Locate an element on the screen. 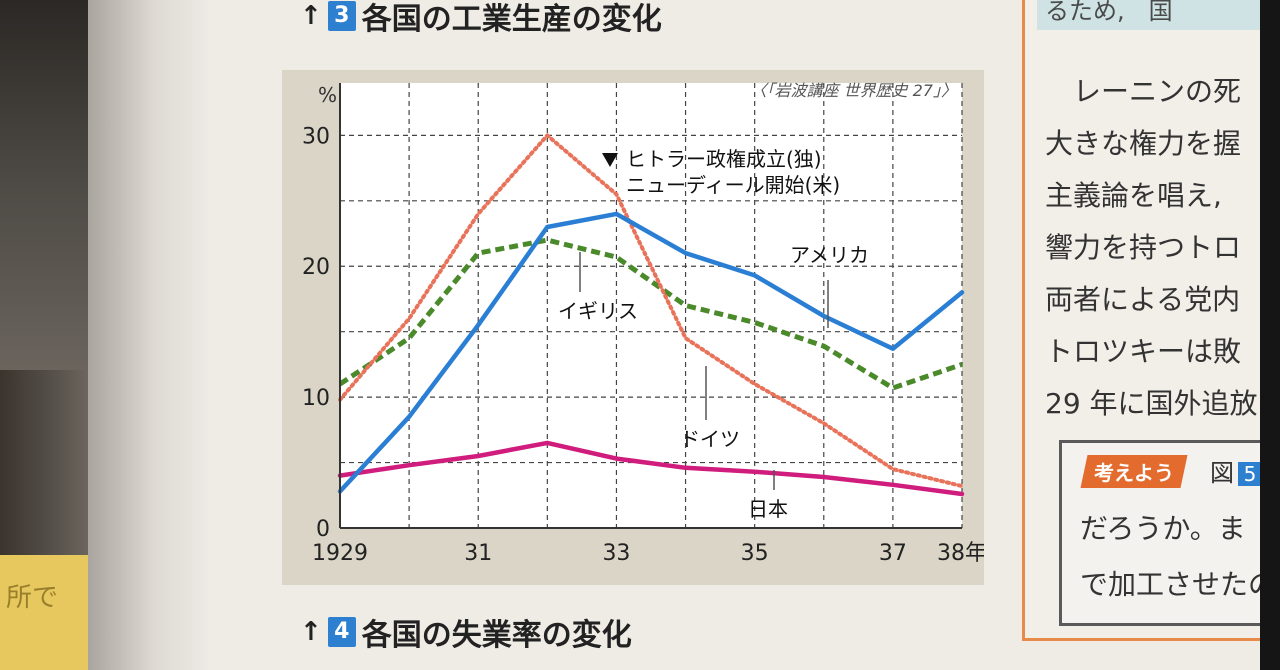 This screenshot has width=1280, height=670. sticky-note-text: 所で is located at coordinates (32, 598).